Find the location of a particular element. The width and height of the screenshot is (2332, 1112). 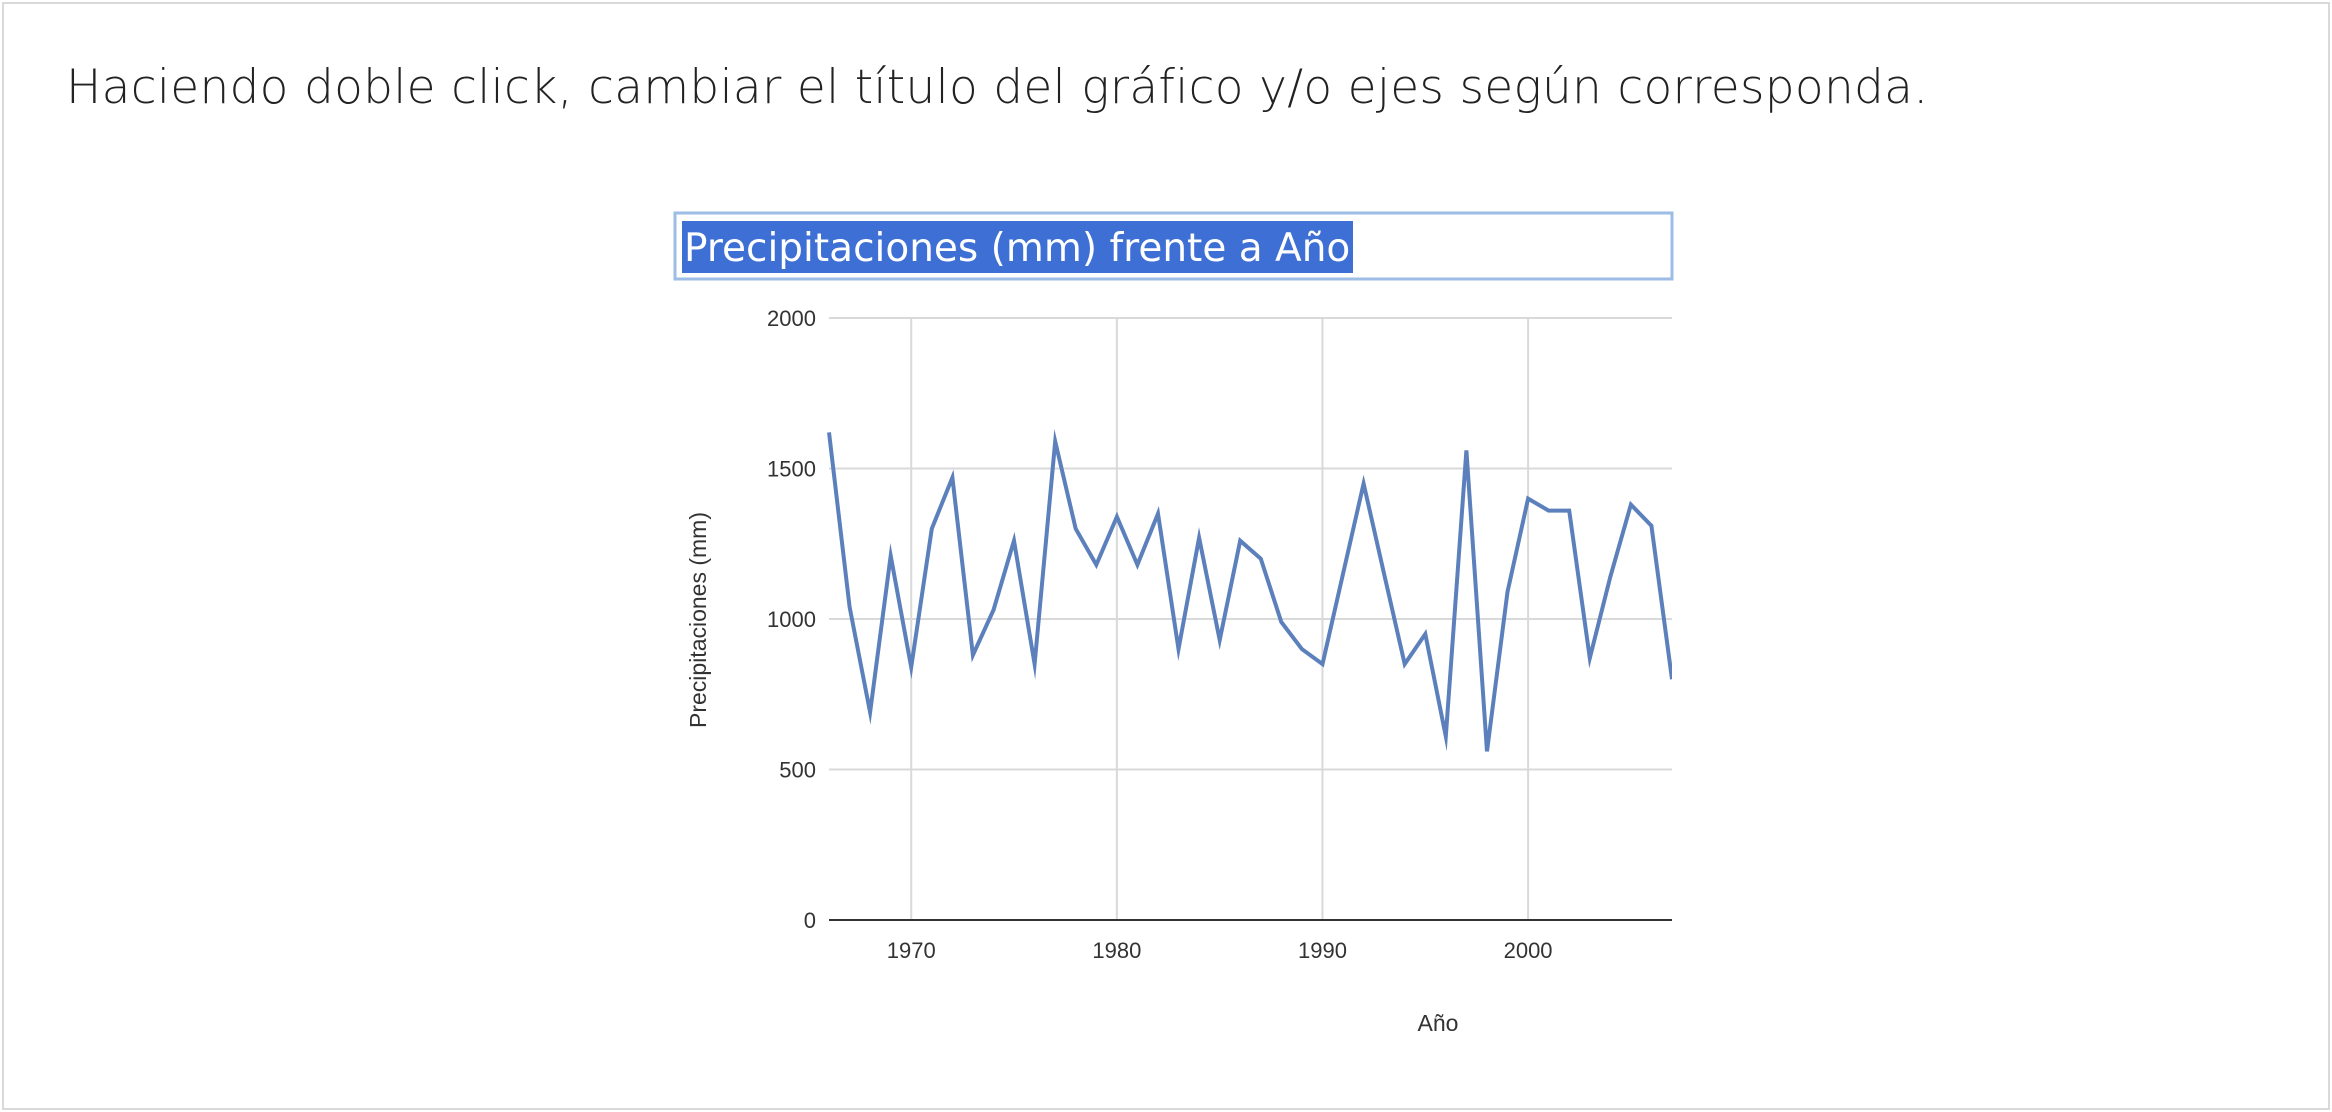

y-tick-label-1000: 1000 is located at coordinates (791, 619).